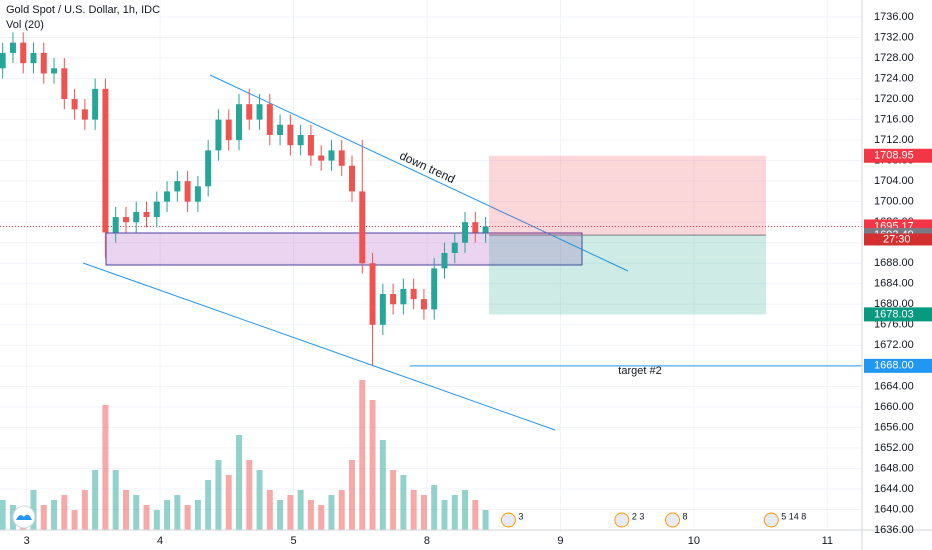 Image resolution: width=932 pixels, height=550 pixels. Describe the element at coordinates (160, 541) in the screenshot. I see `x-tick-label: 4` at that location.